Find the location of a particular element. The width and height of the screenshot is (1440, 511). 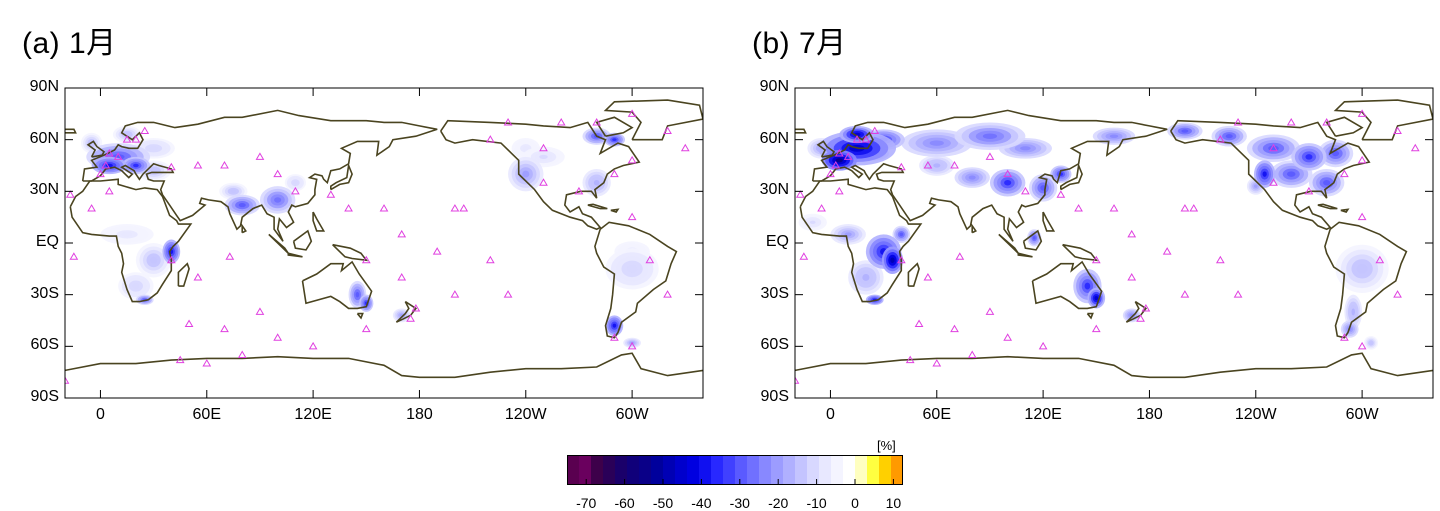

lon-label: 60W is located at coordinates (1362, 414).